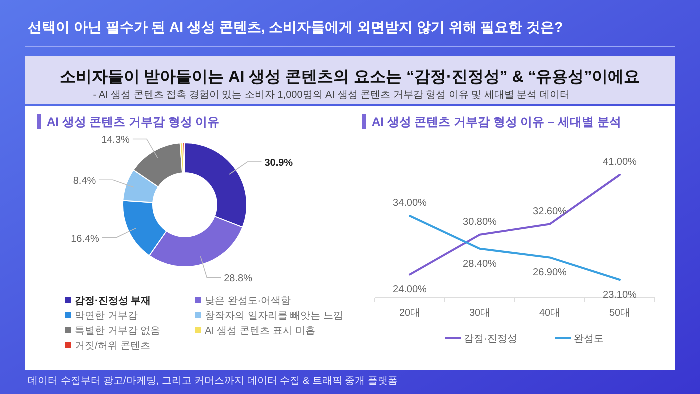 This screenshot has width=700, height=394. Describe the element at coordinates (331, 95) in the screenshot. I see `text: - AI 생성 콘텐츠 접촉 경험이 있는 소비자 1,000명의 AI 생성 콘텐츠 거부감 형성 이유 및 세대별 분석 데이터` at that location.